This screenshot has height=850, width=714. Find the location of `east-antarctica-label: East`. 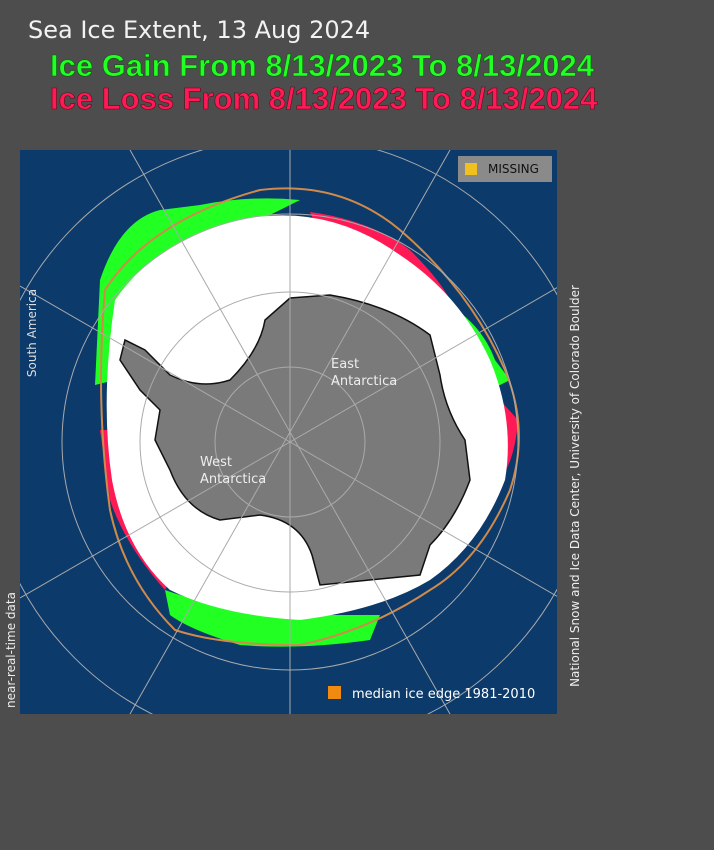

east-antarctica-label: East is located at coordinates (345, 364).